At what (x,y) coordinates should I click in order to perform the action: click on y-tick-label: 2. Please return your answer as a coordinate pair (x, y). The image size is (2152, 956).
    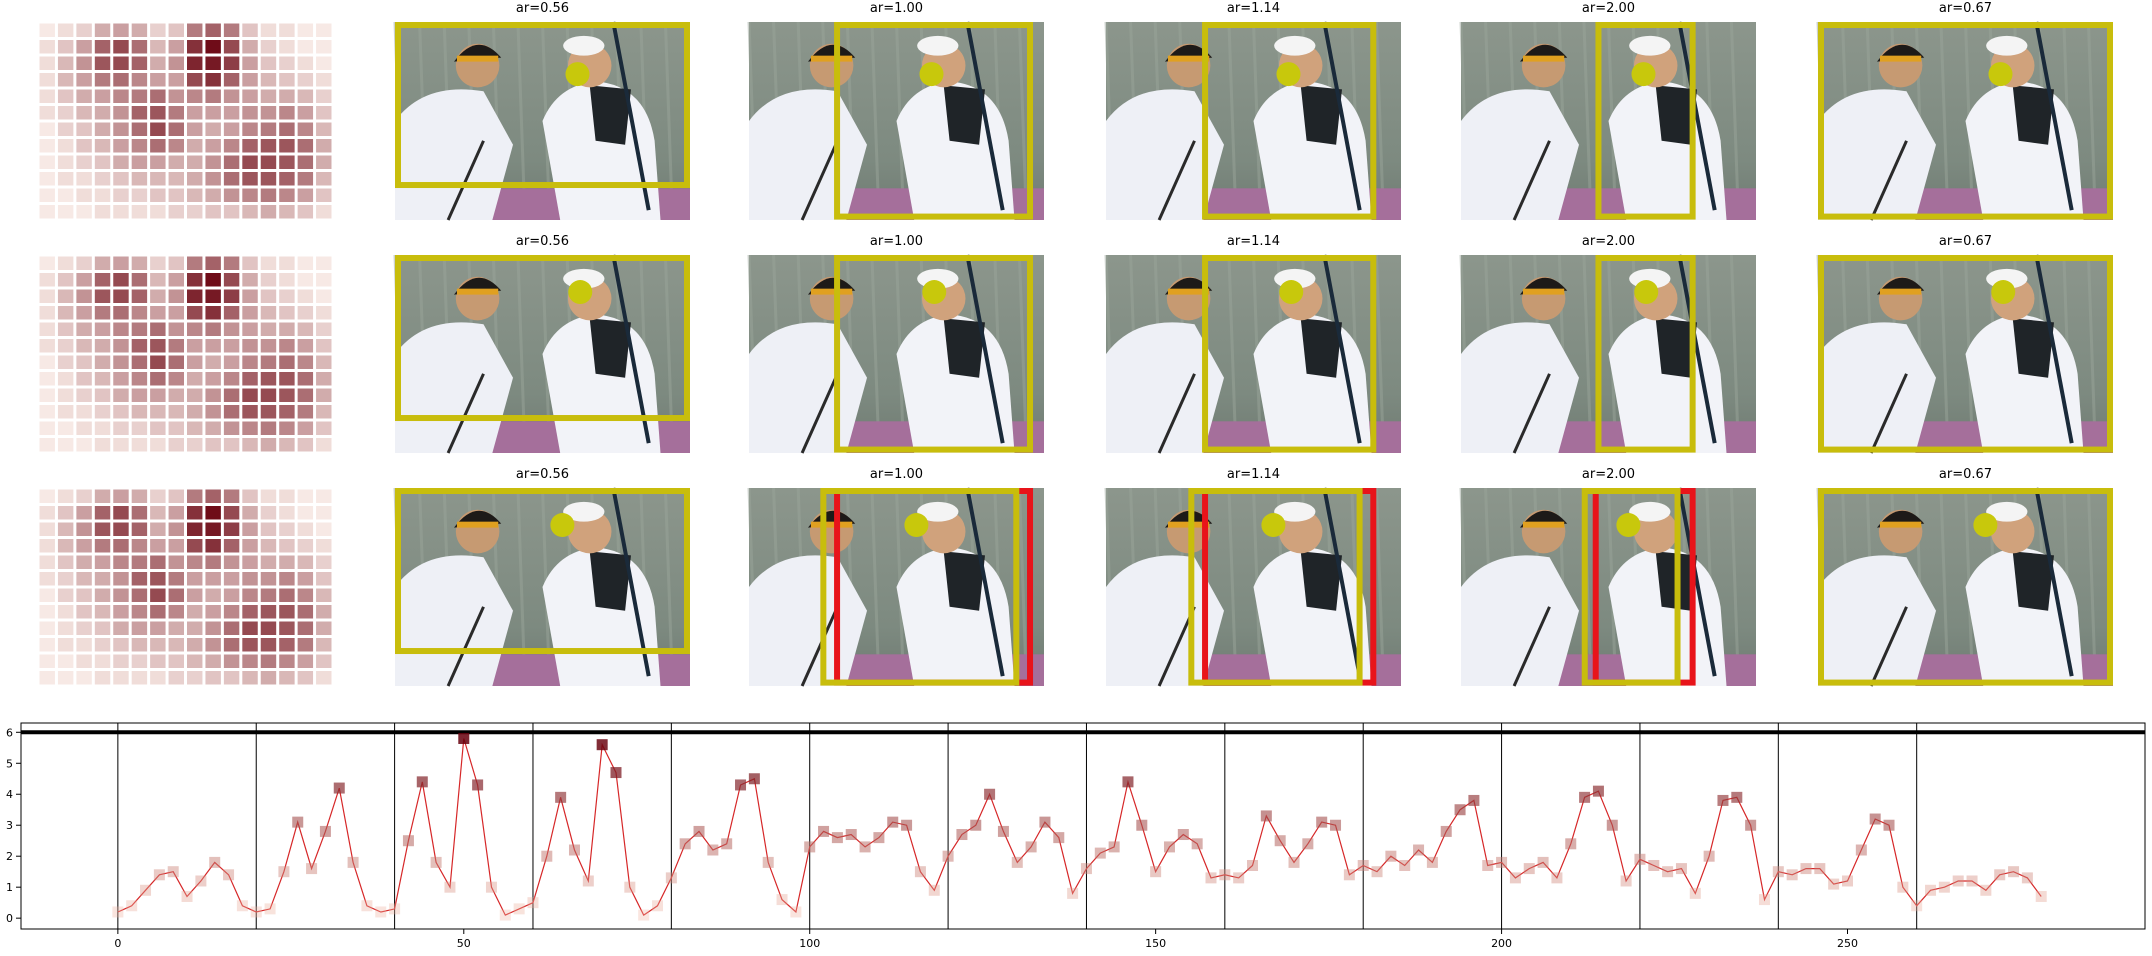
    Looking at the image, I should click on (9, 856).